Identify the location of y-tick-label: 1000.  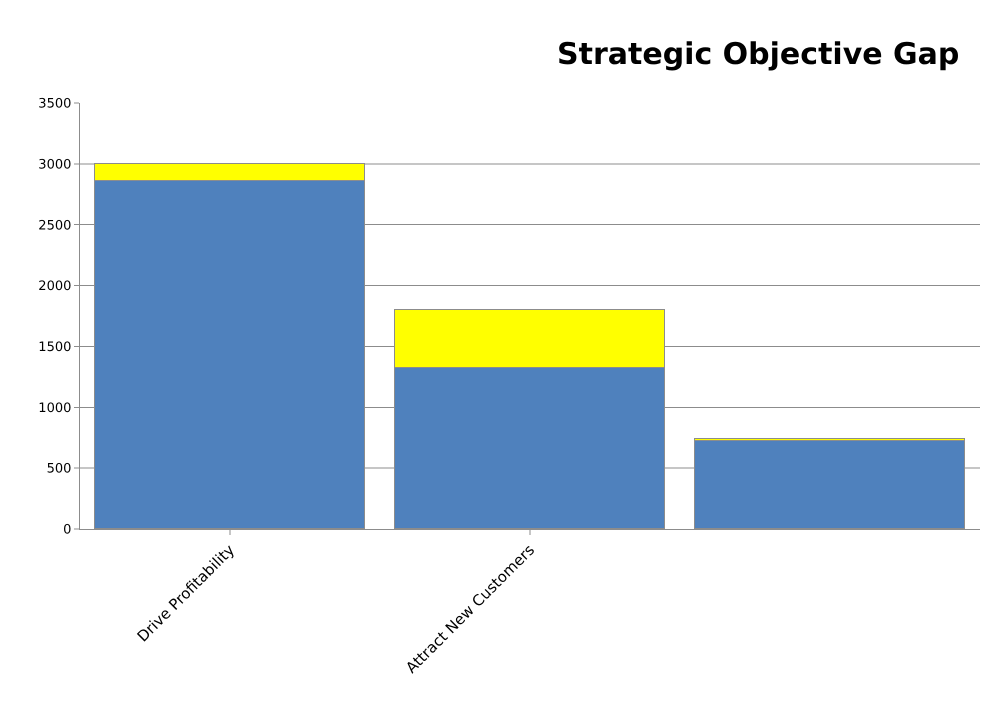
(55, 408).